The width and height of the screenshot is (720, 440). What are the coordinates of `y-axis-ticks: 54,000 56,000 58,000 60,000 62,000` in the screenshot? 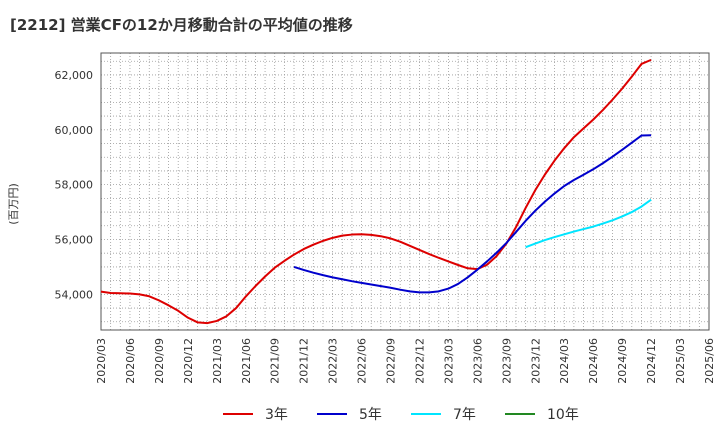 It's located at (74, 185).